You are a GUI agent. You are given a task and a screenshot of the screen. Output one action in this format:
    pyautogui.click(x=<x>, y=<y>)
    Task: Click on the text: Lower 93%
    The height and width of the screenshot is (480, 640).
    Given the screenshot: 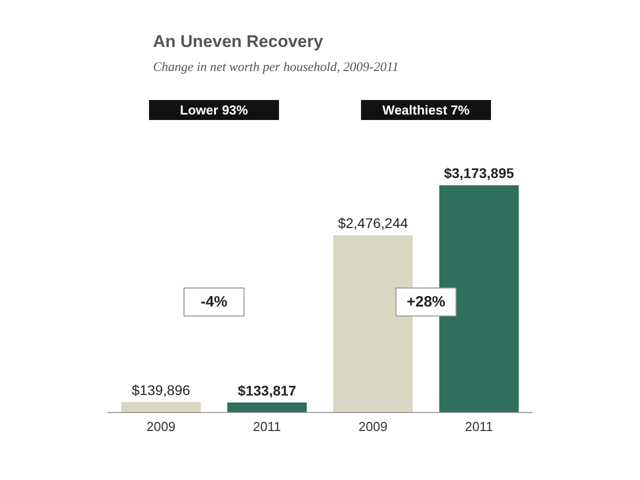 What is the action you would take?
    pyautogui.click(x=214, y=110)
    